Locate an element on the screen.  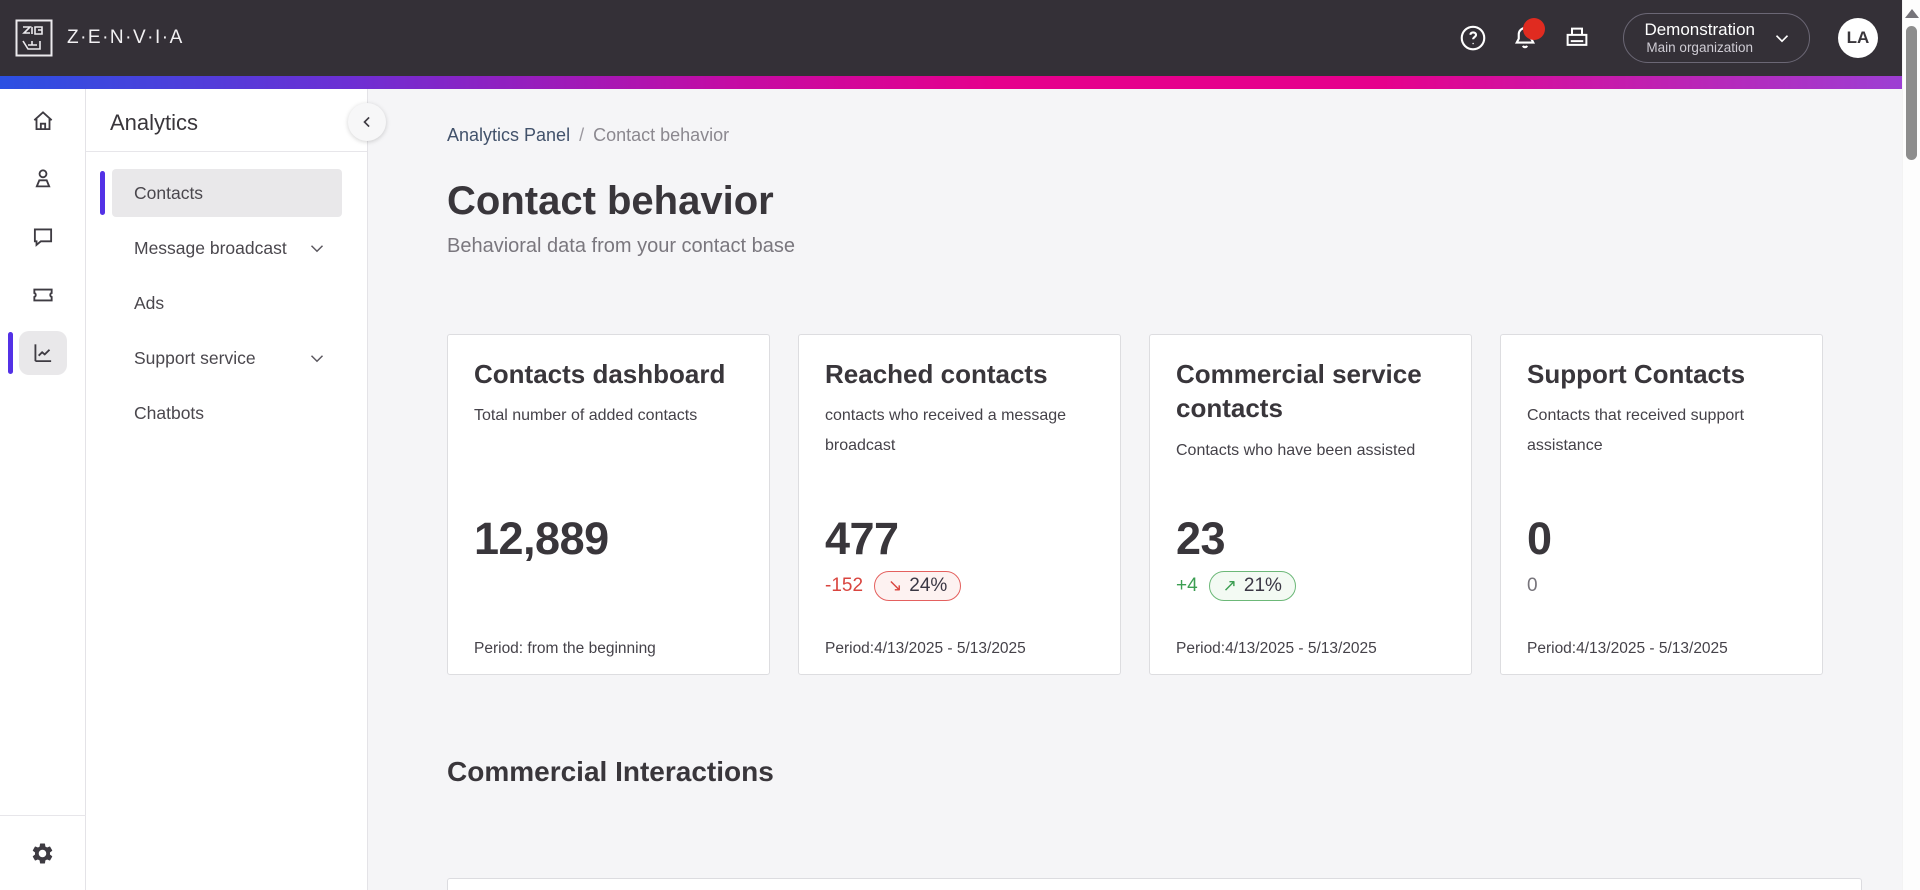
delta-percentage: 21% is located at coordinates (1262, 585).